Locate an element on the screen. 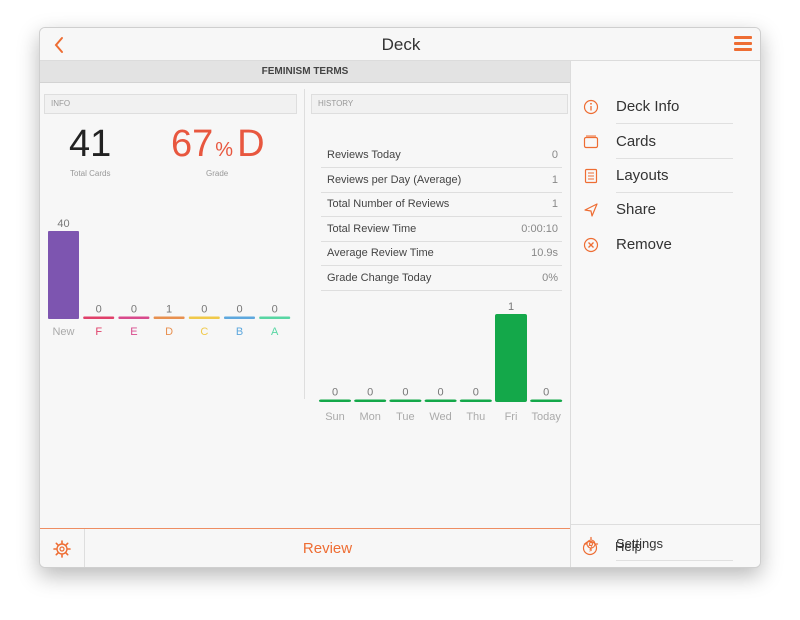  grade-bar-a is located at coordinates (275, 317).